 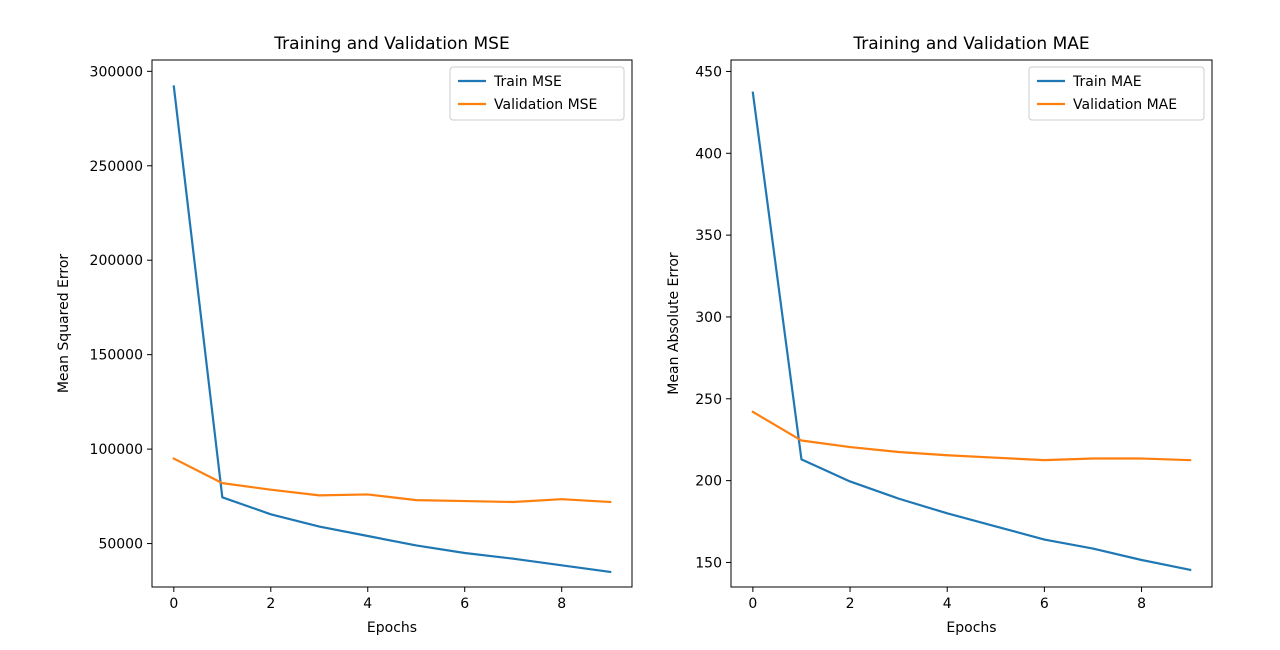 I want to click on y-tick-label: 250, so click(x=708, y=400).